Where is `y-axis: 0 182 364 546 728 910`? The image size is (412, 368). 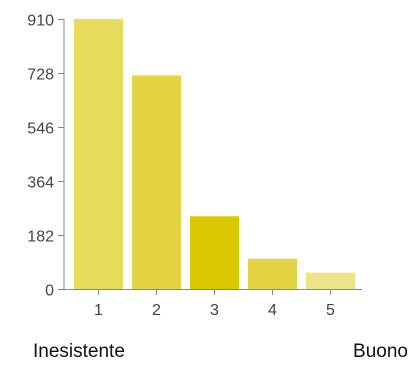
y-axis: 0 182 364 546 728 910 is located at coordinates (46, 156).